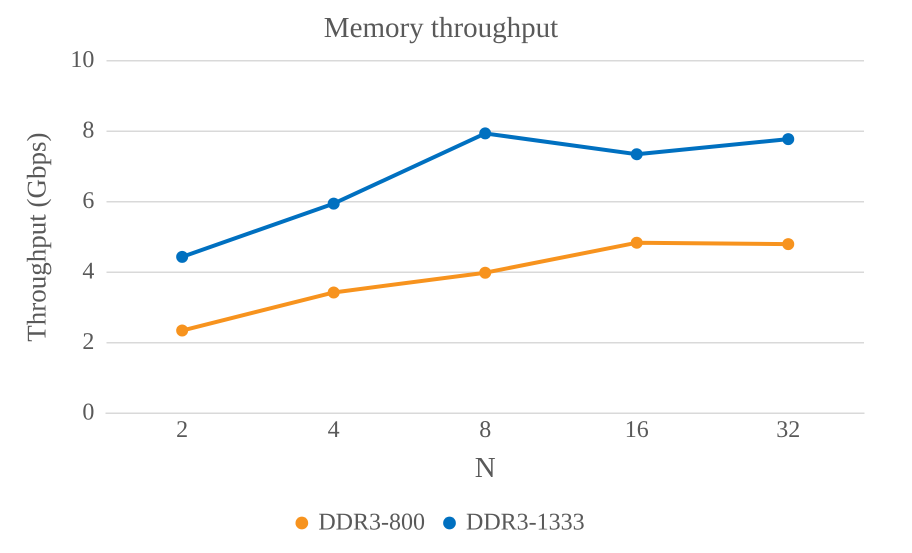 This screenshot has width=912, height=553. What do you see at coordinates (88, 201) in the screenshot?
I see `y-tick-label: 6` at bounding box center [88, 201].